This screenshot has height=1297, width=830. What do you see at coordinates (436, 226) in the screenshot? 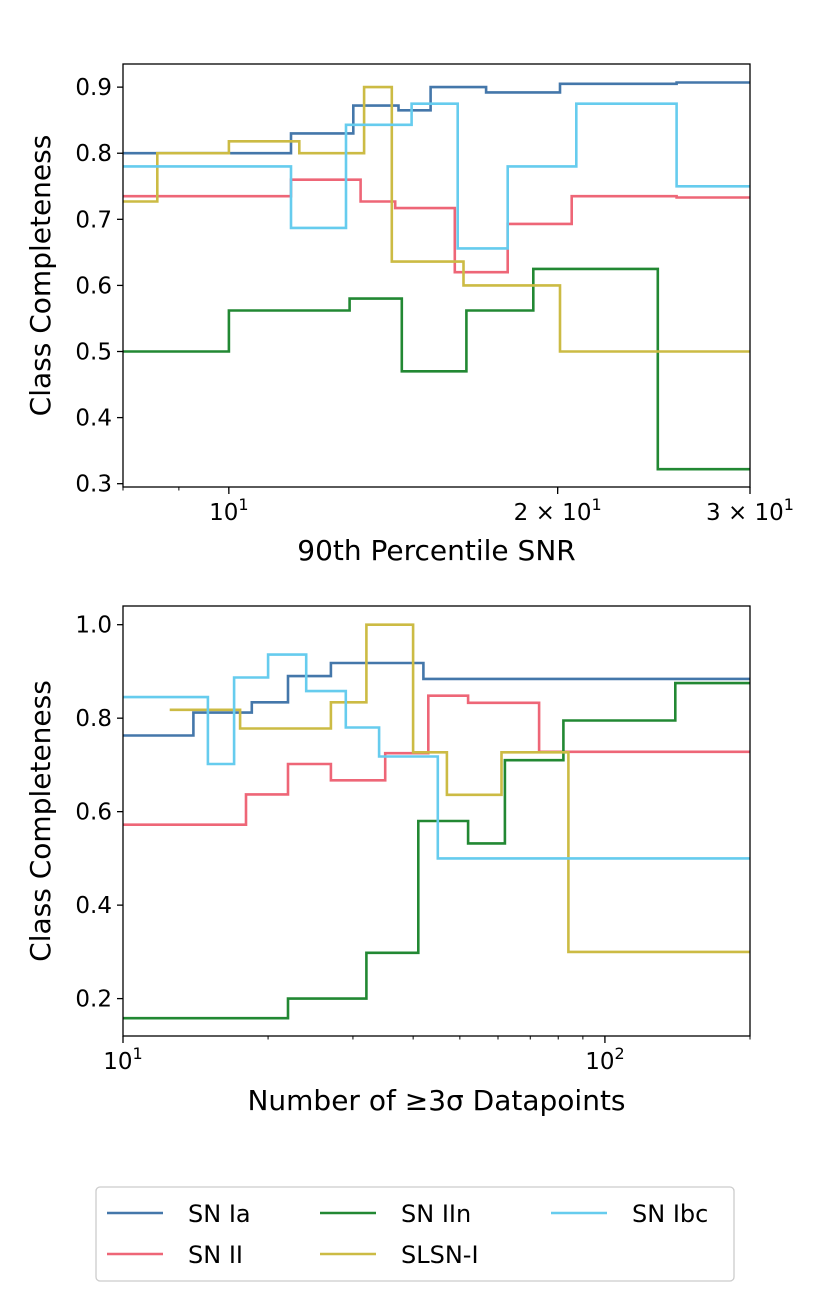
I see `snr-series-sn-ii` at bounding box center [436, 226].